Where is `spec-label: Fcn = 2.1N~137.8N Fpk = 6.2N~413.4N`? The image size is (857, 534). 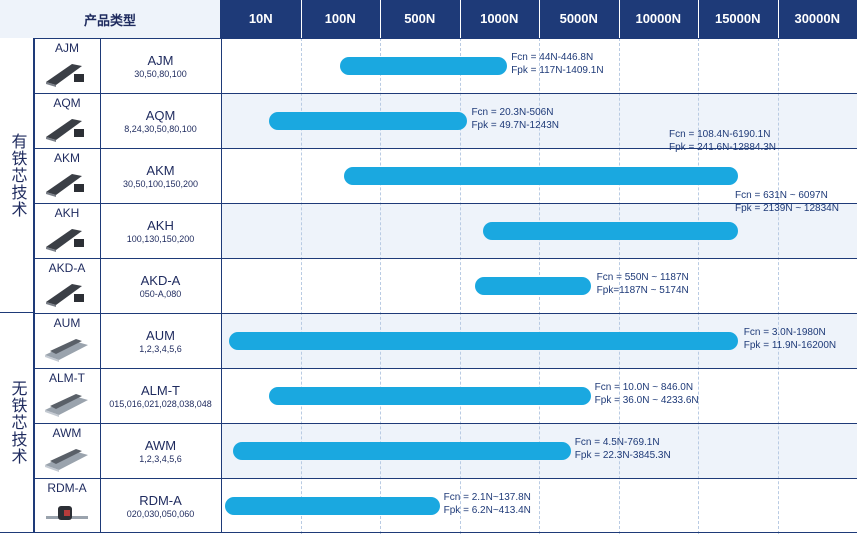
spec-label: Fcn = 2.1N~137.8N Fpk = 6.2N~413.4N is located at coordinates (487, 504).